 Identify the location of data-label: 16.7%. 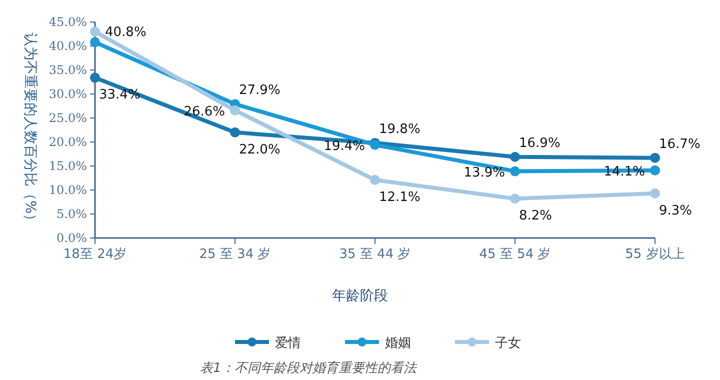
(679, 144).